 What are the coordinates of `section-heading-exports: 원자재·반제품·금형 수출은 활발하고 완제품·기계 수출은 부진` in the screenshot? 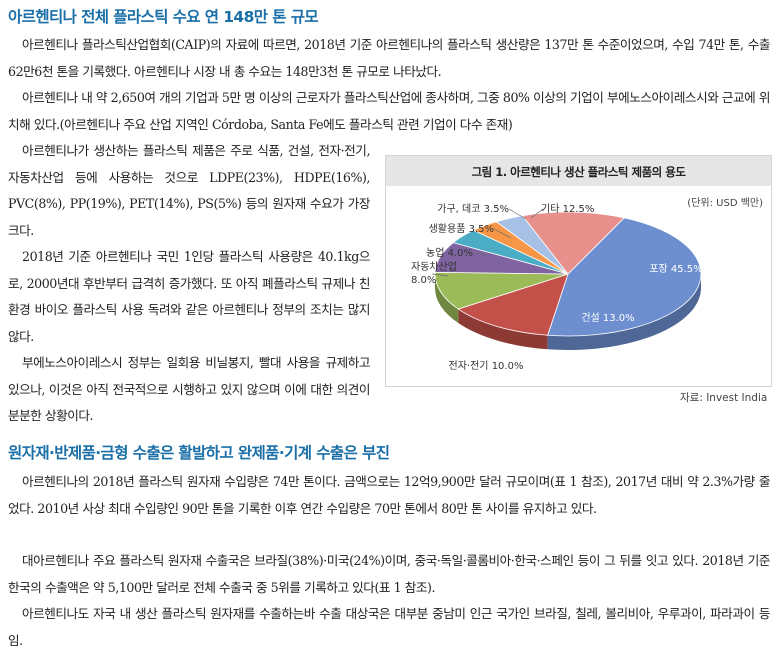 It's located at (199, 453).